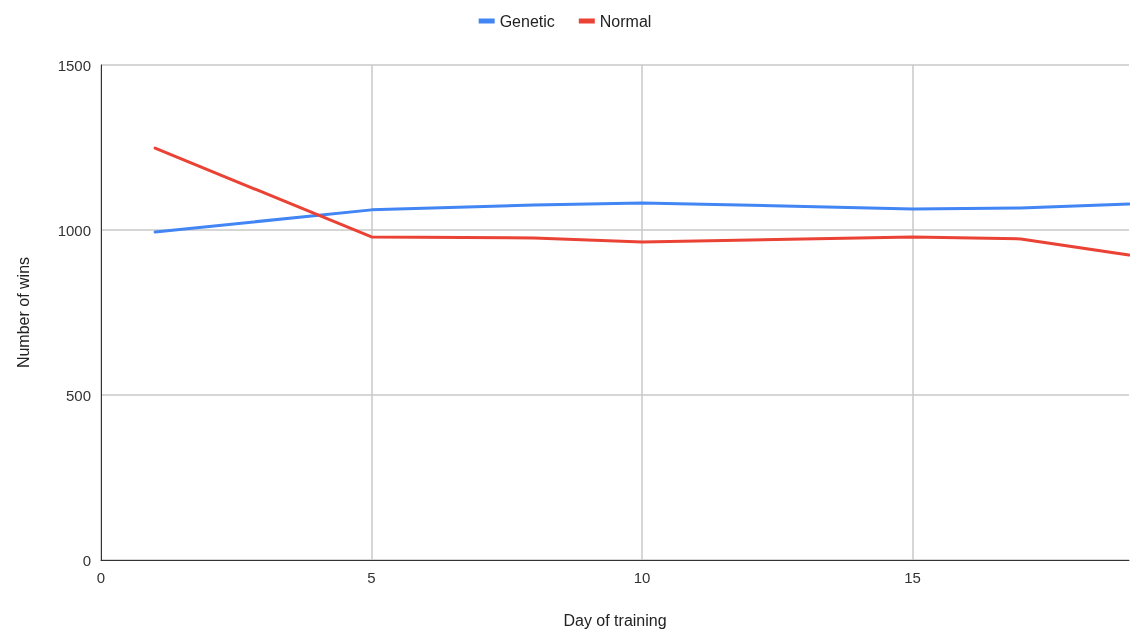 The height and width of the screenshot is (633, 1130). What do you see at coordinates (74, 65) in the screenshot?
I see `y-tick-label: 1500` at bounding box center [74, 65].